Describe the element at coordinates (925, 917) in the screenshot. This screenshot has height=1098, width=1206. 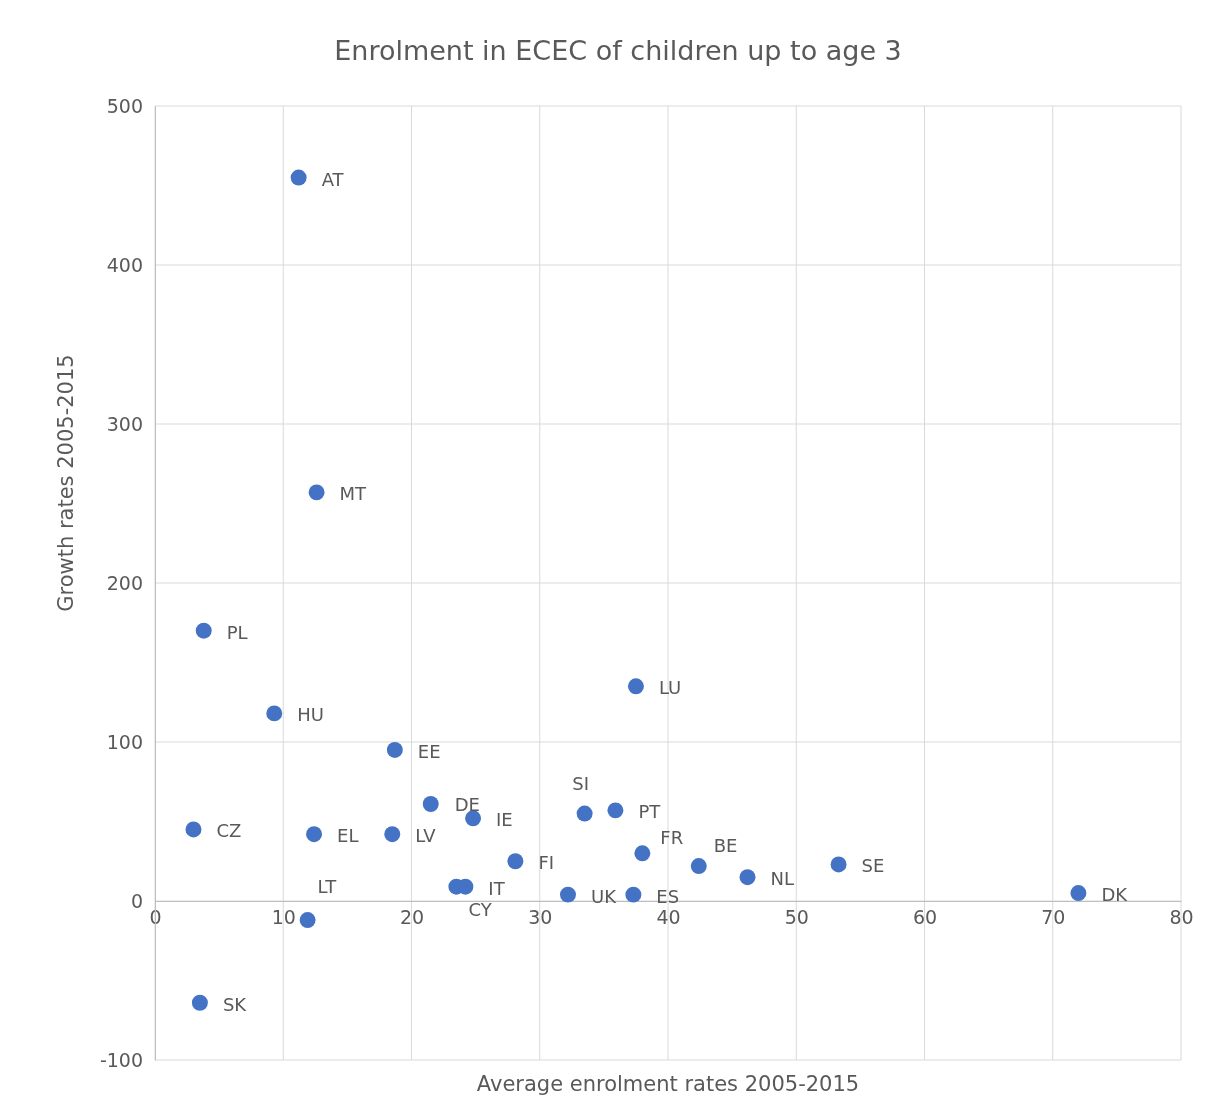
I see `x-tick-label: 60` at that location.